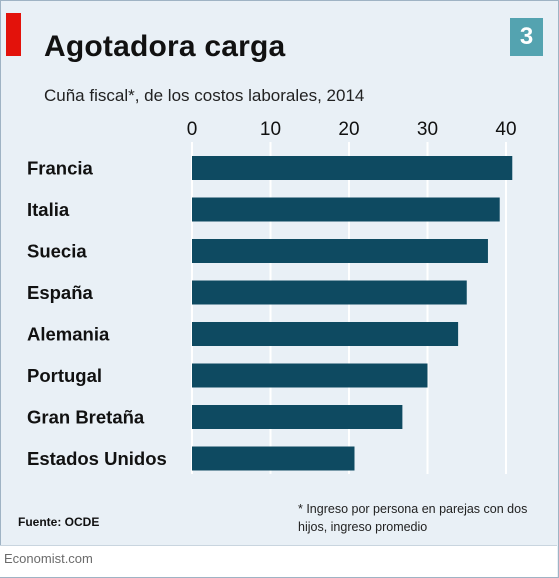 The height and width of the screenshot is (578, 559). What do you see at coordinates (505, 129) in the screenshot?
I see `x-tick-label: 40` at bounding box center [505, 129].